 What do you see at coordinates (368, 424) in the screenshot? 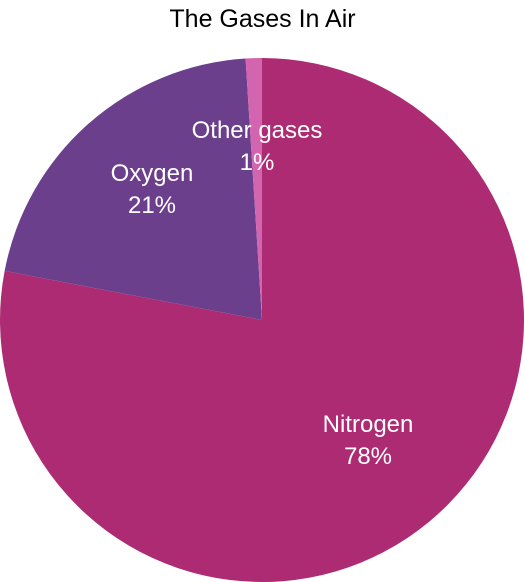
I see `slice-label-nitrogen: Nitrogen` at bounding box center [368, 424].